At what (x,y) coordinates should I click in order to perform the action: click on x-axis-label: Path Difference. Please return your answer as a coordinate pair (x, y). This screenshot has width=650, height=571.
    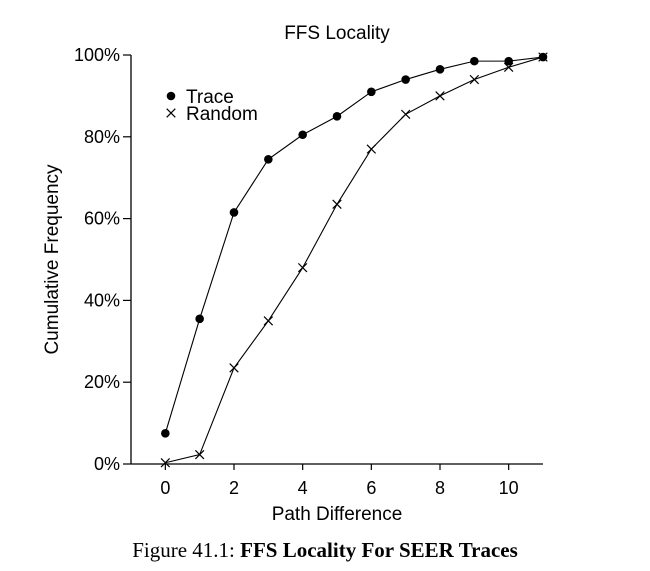
    Looking at the image, I should click on (337, 514).